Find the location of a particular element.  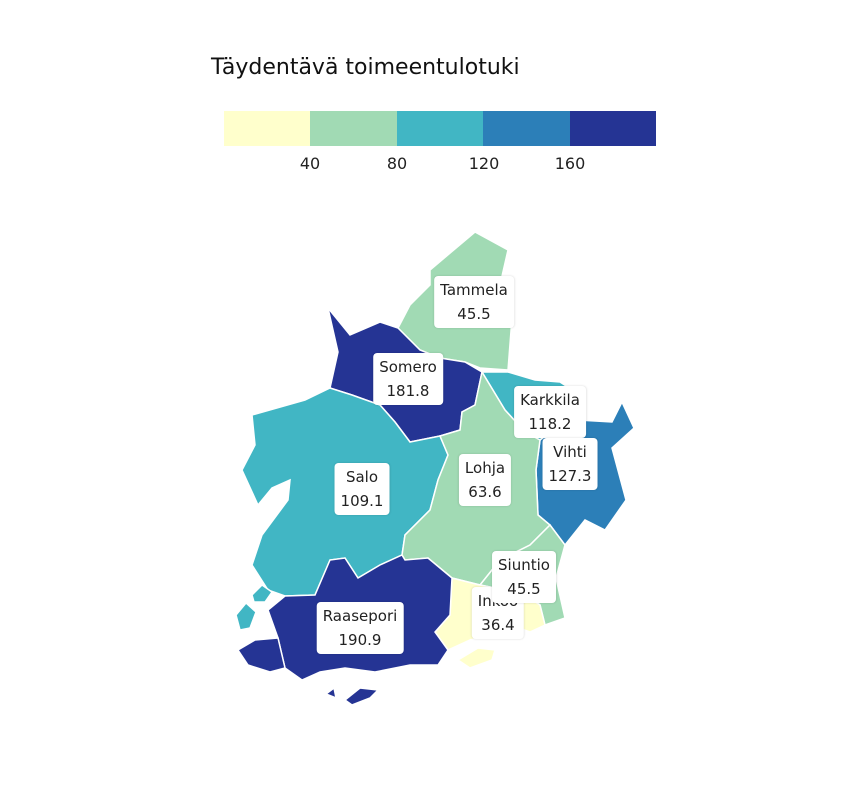

label-somero-value: 181.8 is located at coordinates (408, 391).